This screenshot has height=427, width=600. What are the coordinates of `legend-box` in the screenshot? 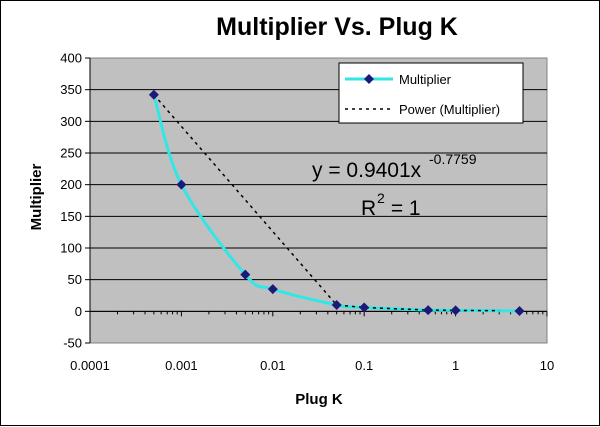 It's located at (431, 93).